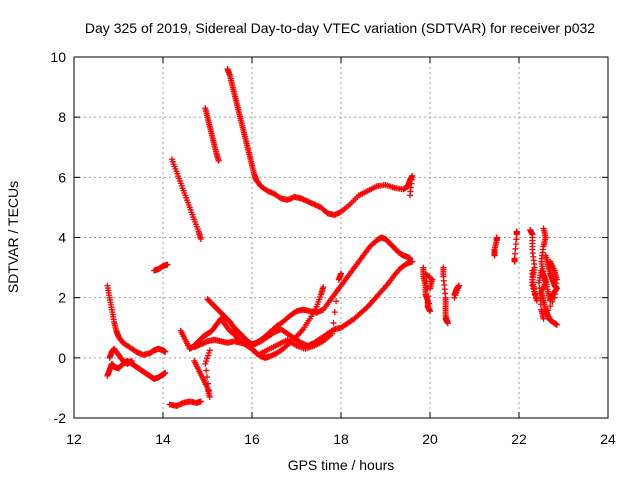  Describe the element at coordinates (533, 265) in the screenshot. I see `series-track-s` at that location.